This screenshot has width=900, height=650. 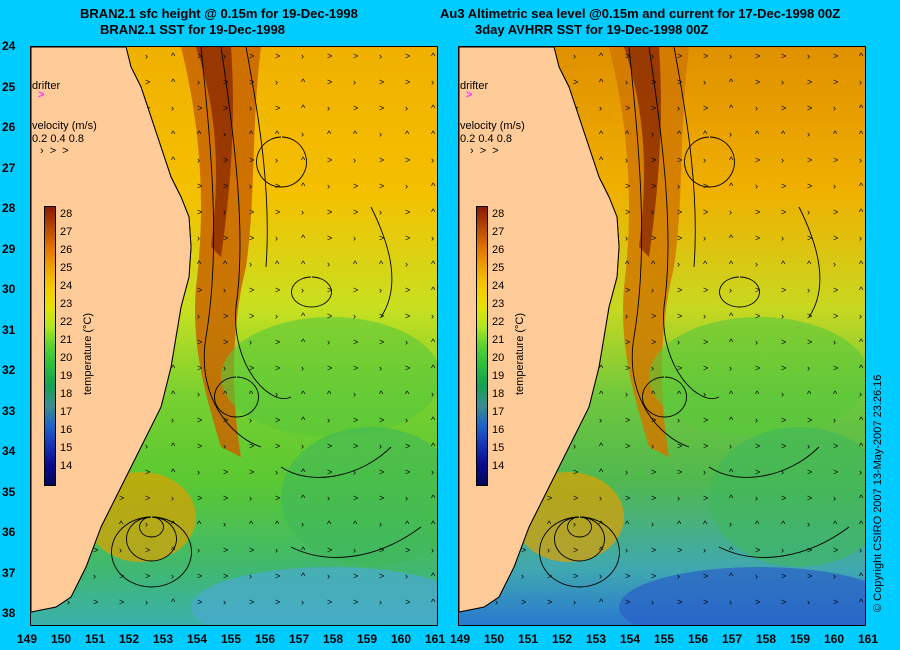 What do you see at coordinates (484, 151) in the screenshot?
I see `right-velocity-arrows: › > >` at bounding box center [484, 151].